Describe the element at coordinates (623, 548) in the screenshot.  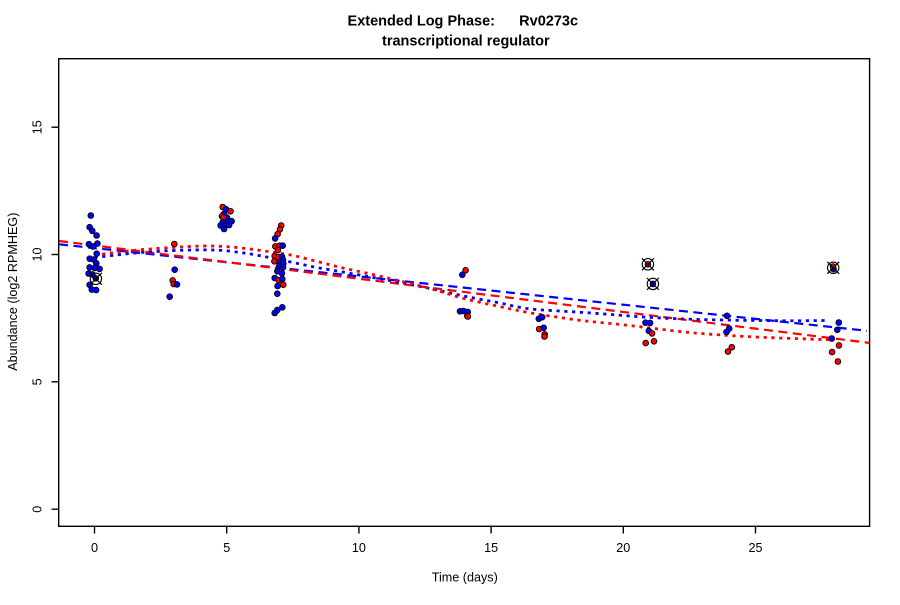
I see `svg-text: 20` at that location.